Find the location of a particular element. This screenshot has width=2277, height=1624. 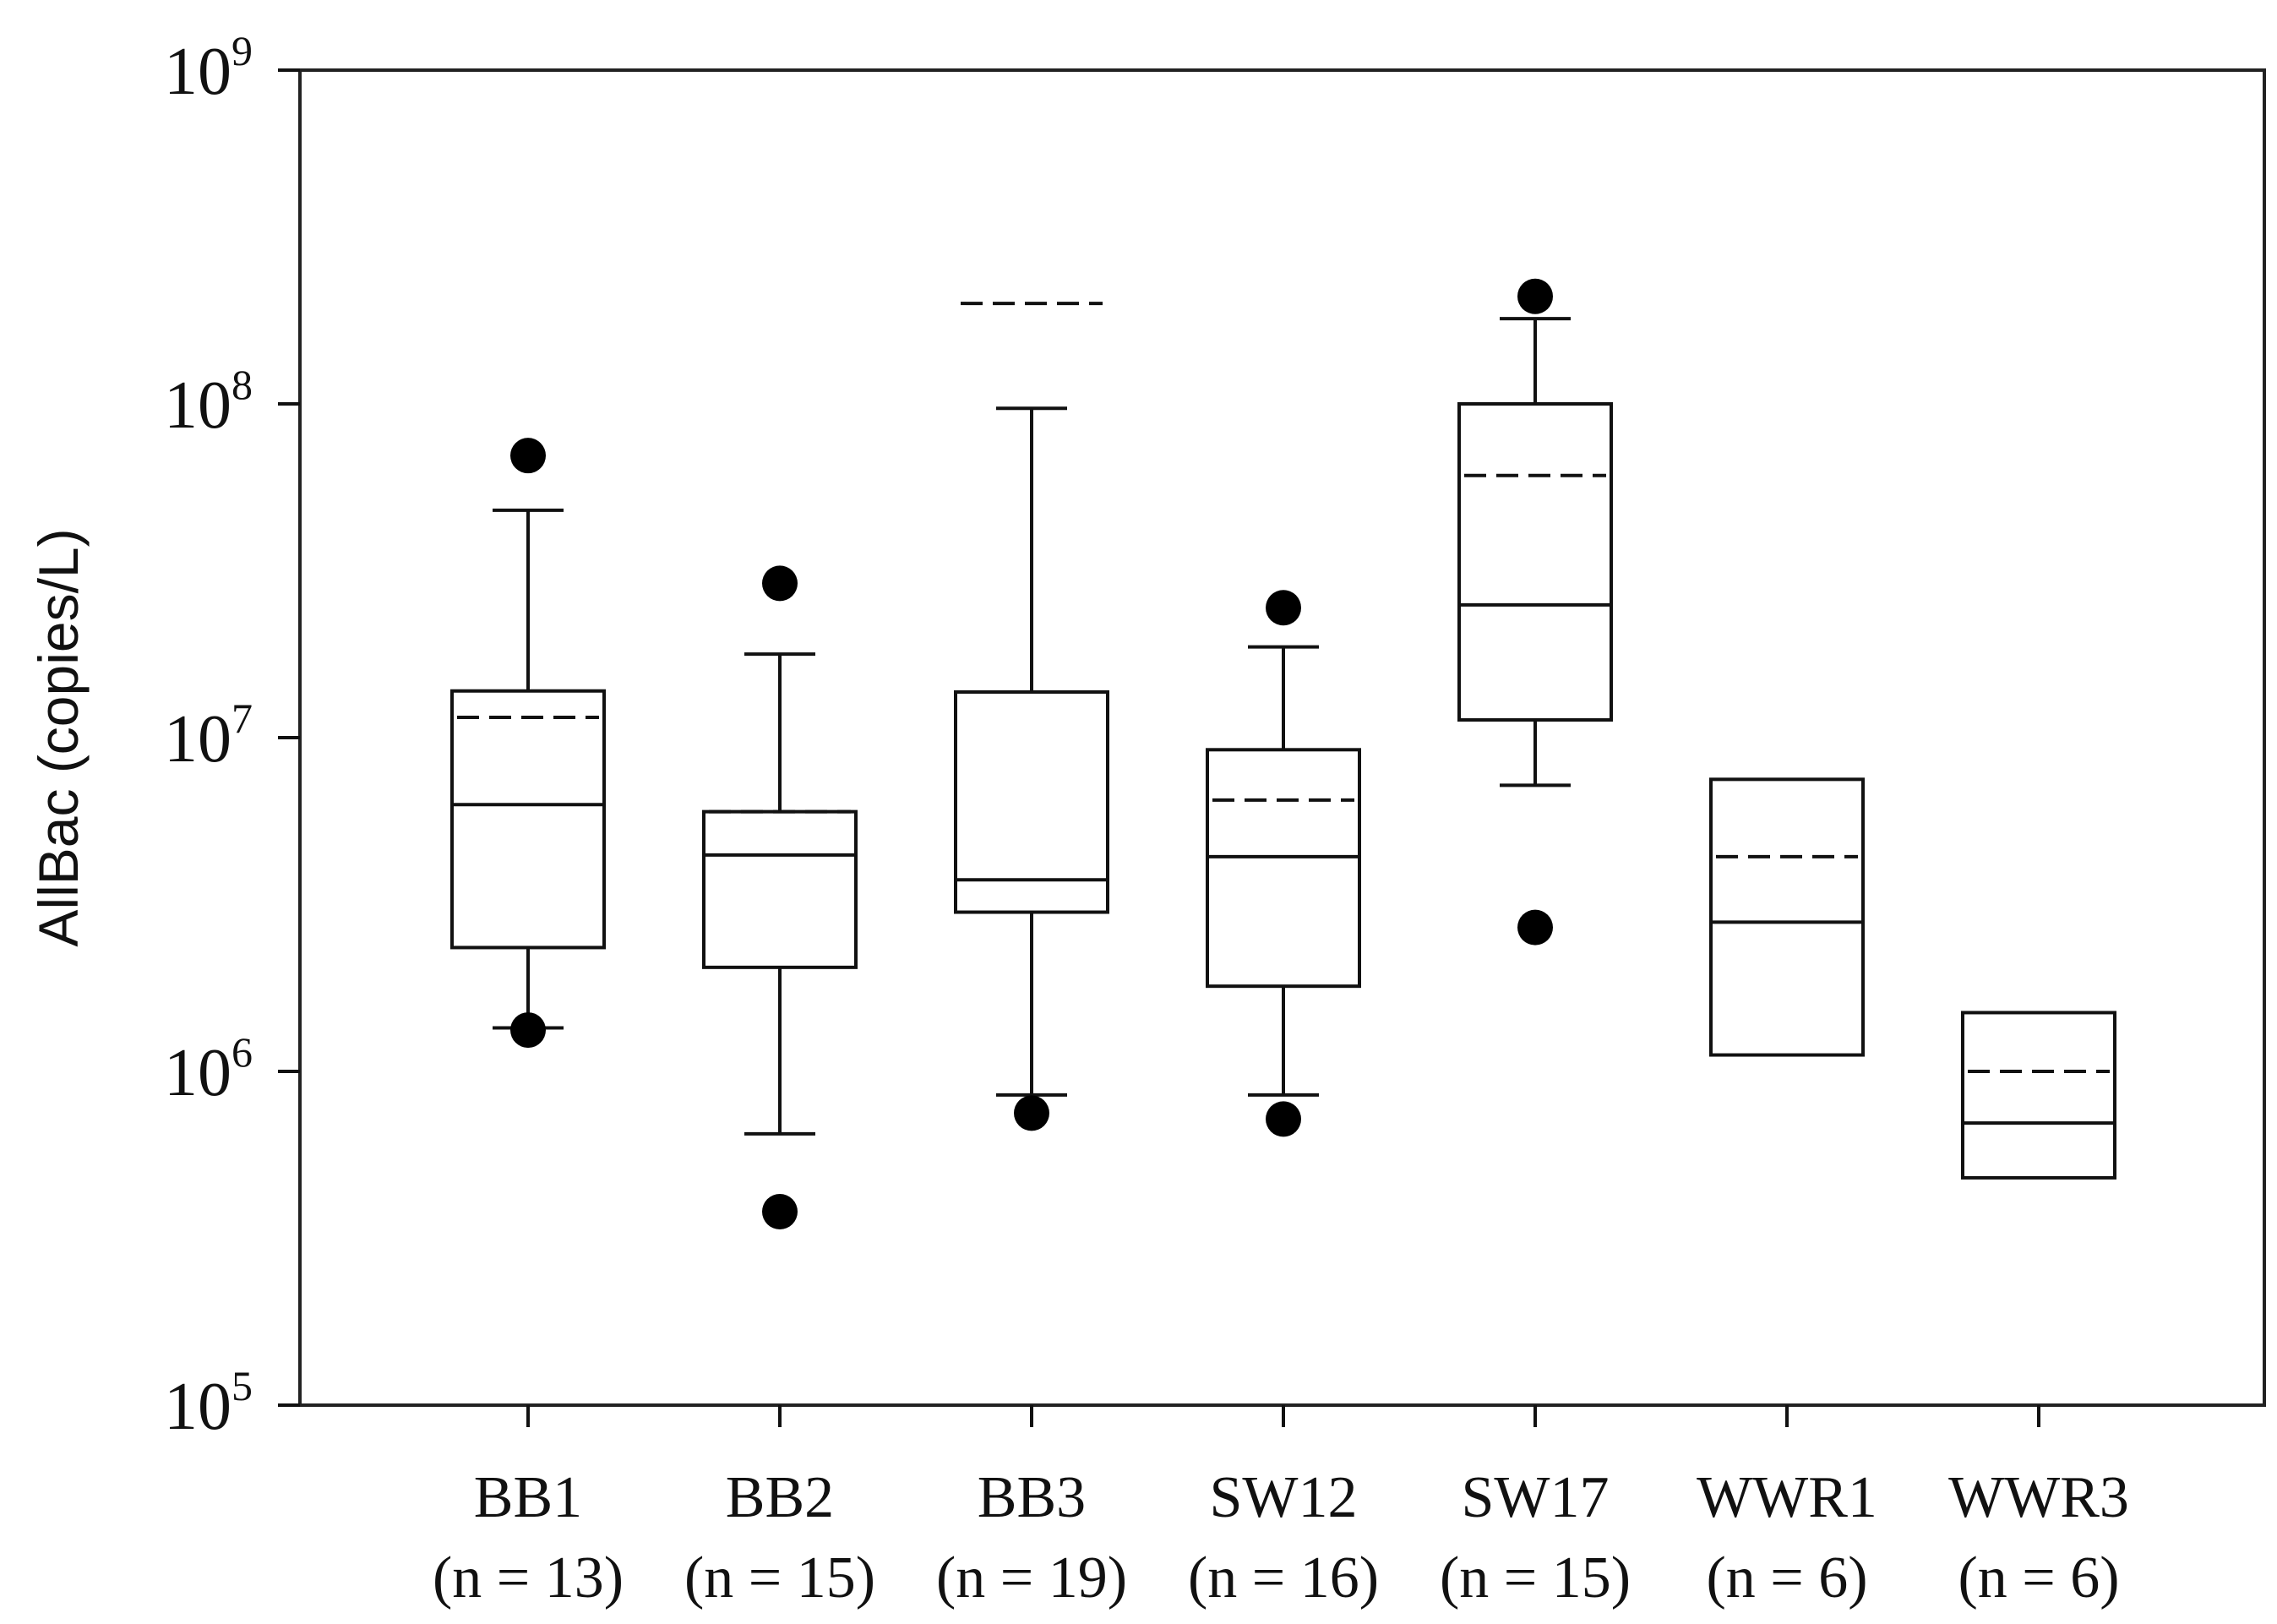

box-wwr3 is located at coordinates (2038, 1095).